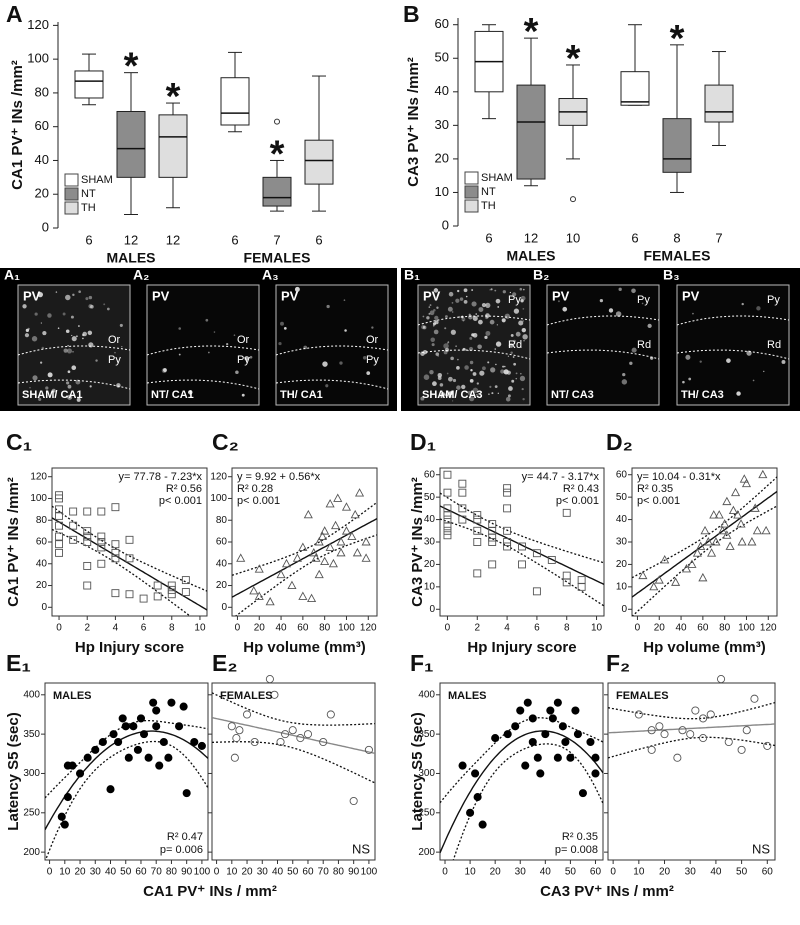  What do you see at coordinates (471, 192) in the screenshot?
I see `legend-swatch` at bounding box center [471, 192].